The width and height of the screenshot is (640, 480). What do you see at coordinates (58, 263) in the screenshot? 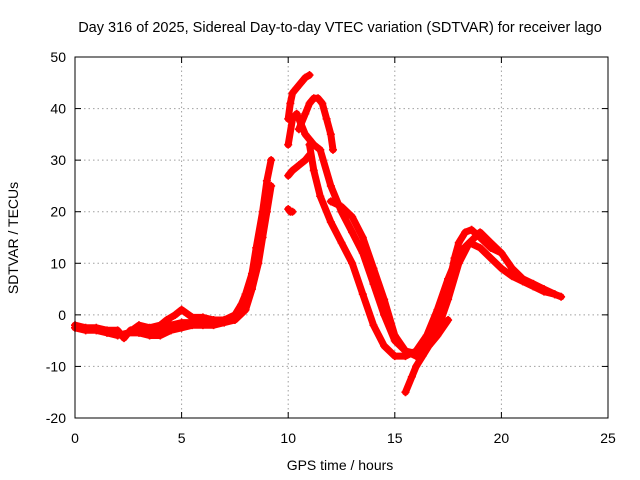
I see `y-tick-label: 10` at bounding box center [58, 263].